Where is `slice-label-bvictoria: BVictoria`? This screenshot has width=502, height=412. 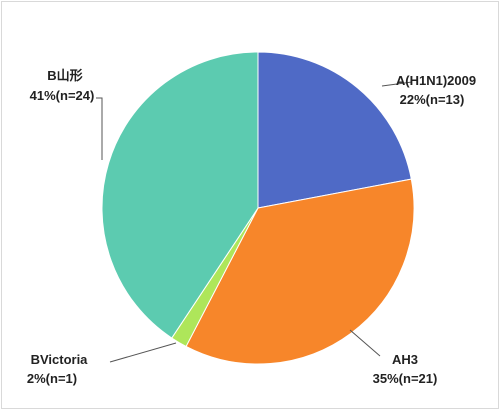
slice-label-bvictoria: BVictoria is located at coordinates (60, 359).